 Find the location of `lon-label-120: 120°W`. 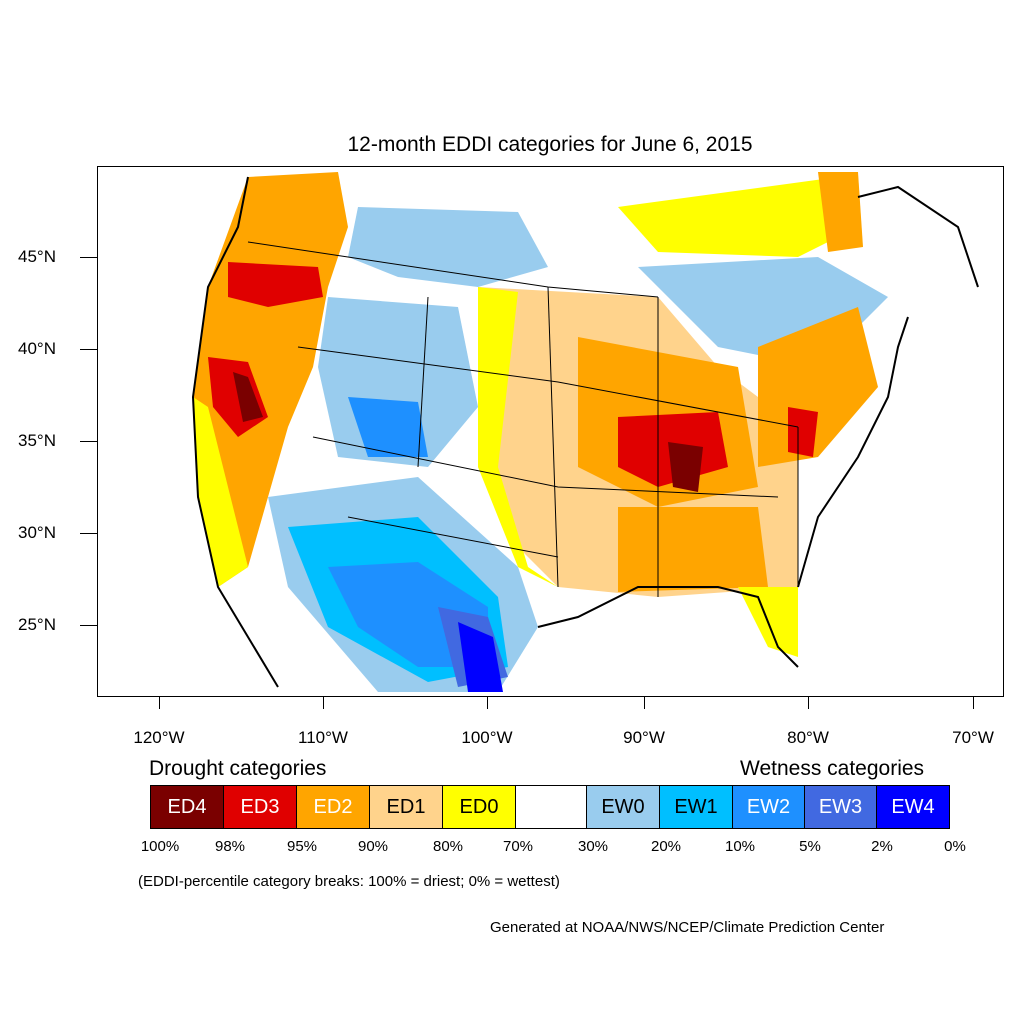

lon-label-120: 120°W is located at coordinates (159, 737).